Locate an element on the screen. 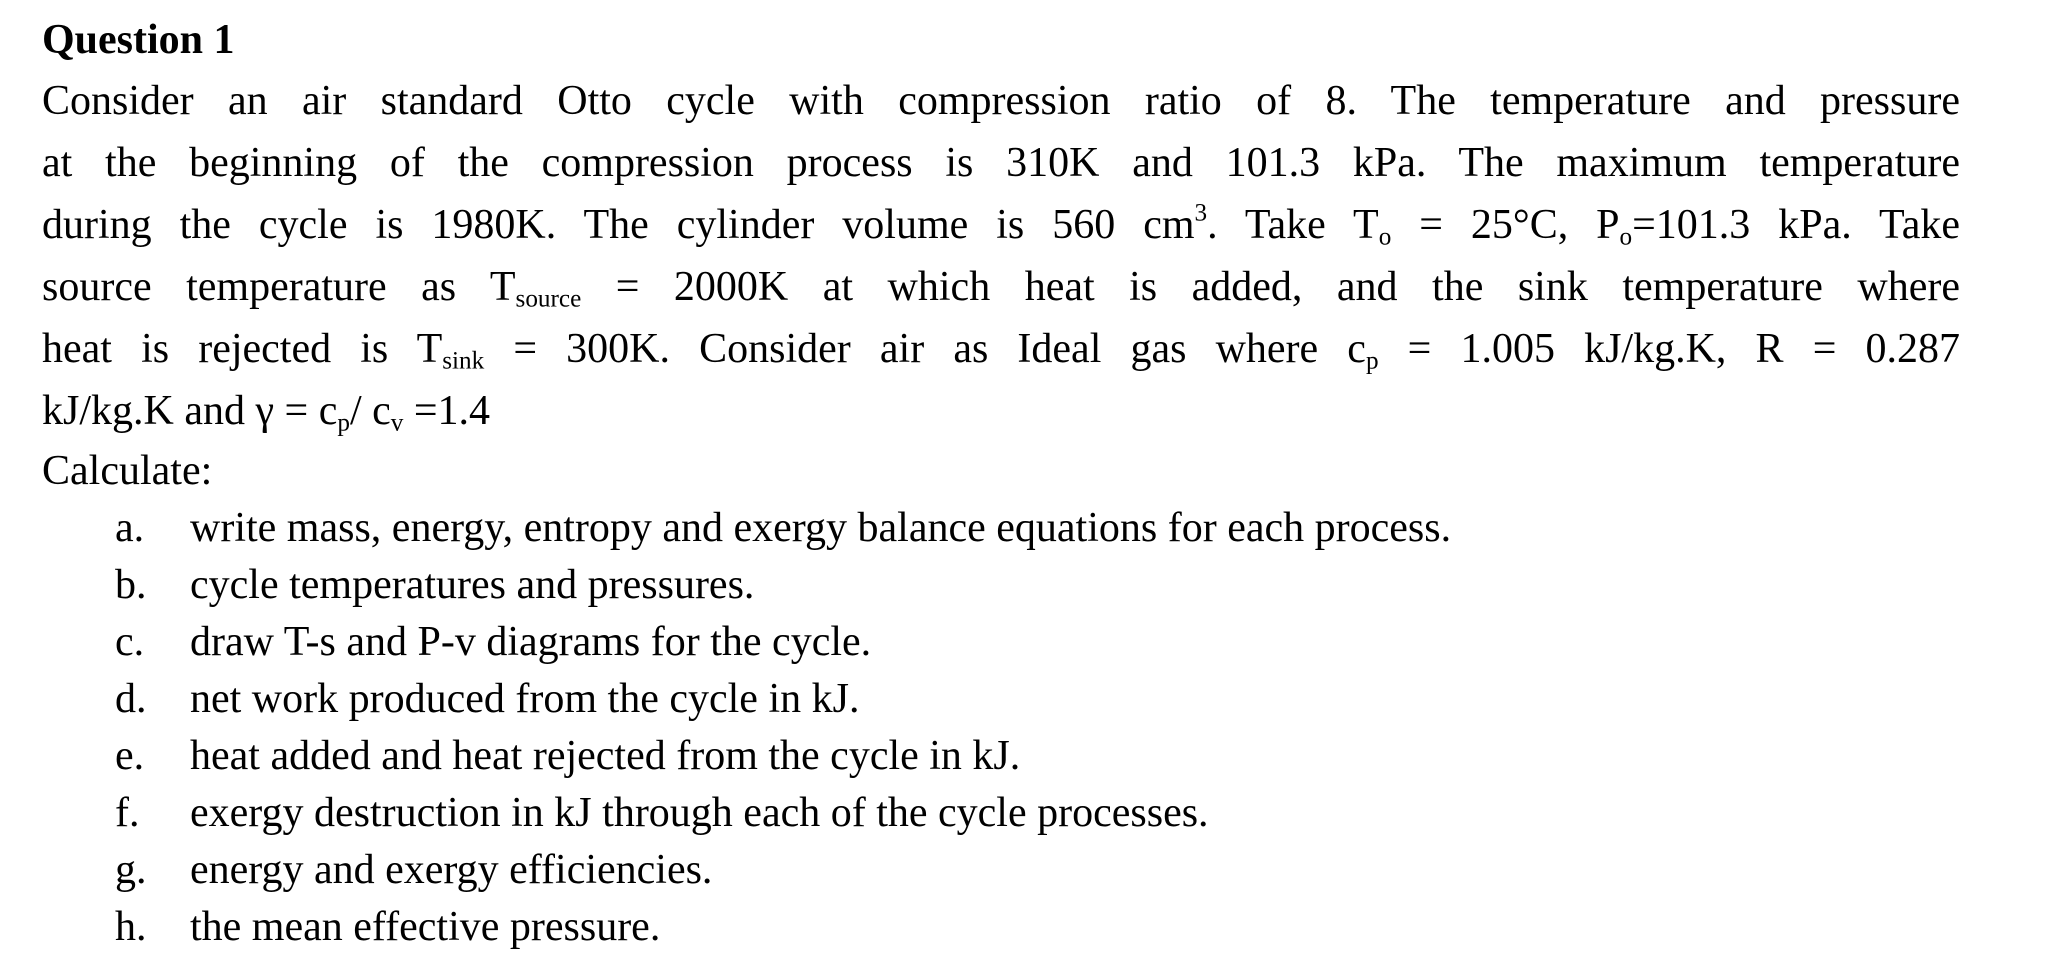  text-segment: = 1.005 kJ/kg.K, R = 0.287 is located at coordinates (1669, 349).